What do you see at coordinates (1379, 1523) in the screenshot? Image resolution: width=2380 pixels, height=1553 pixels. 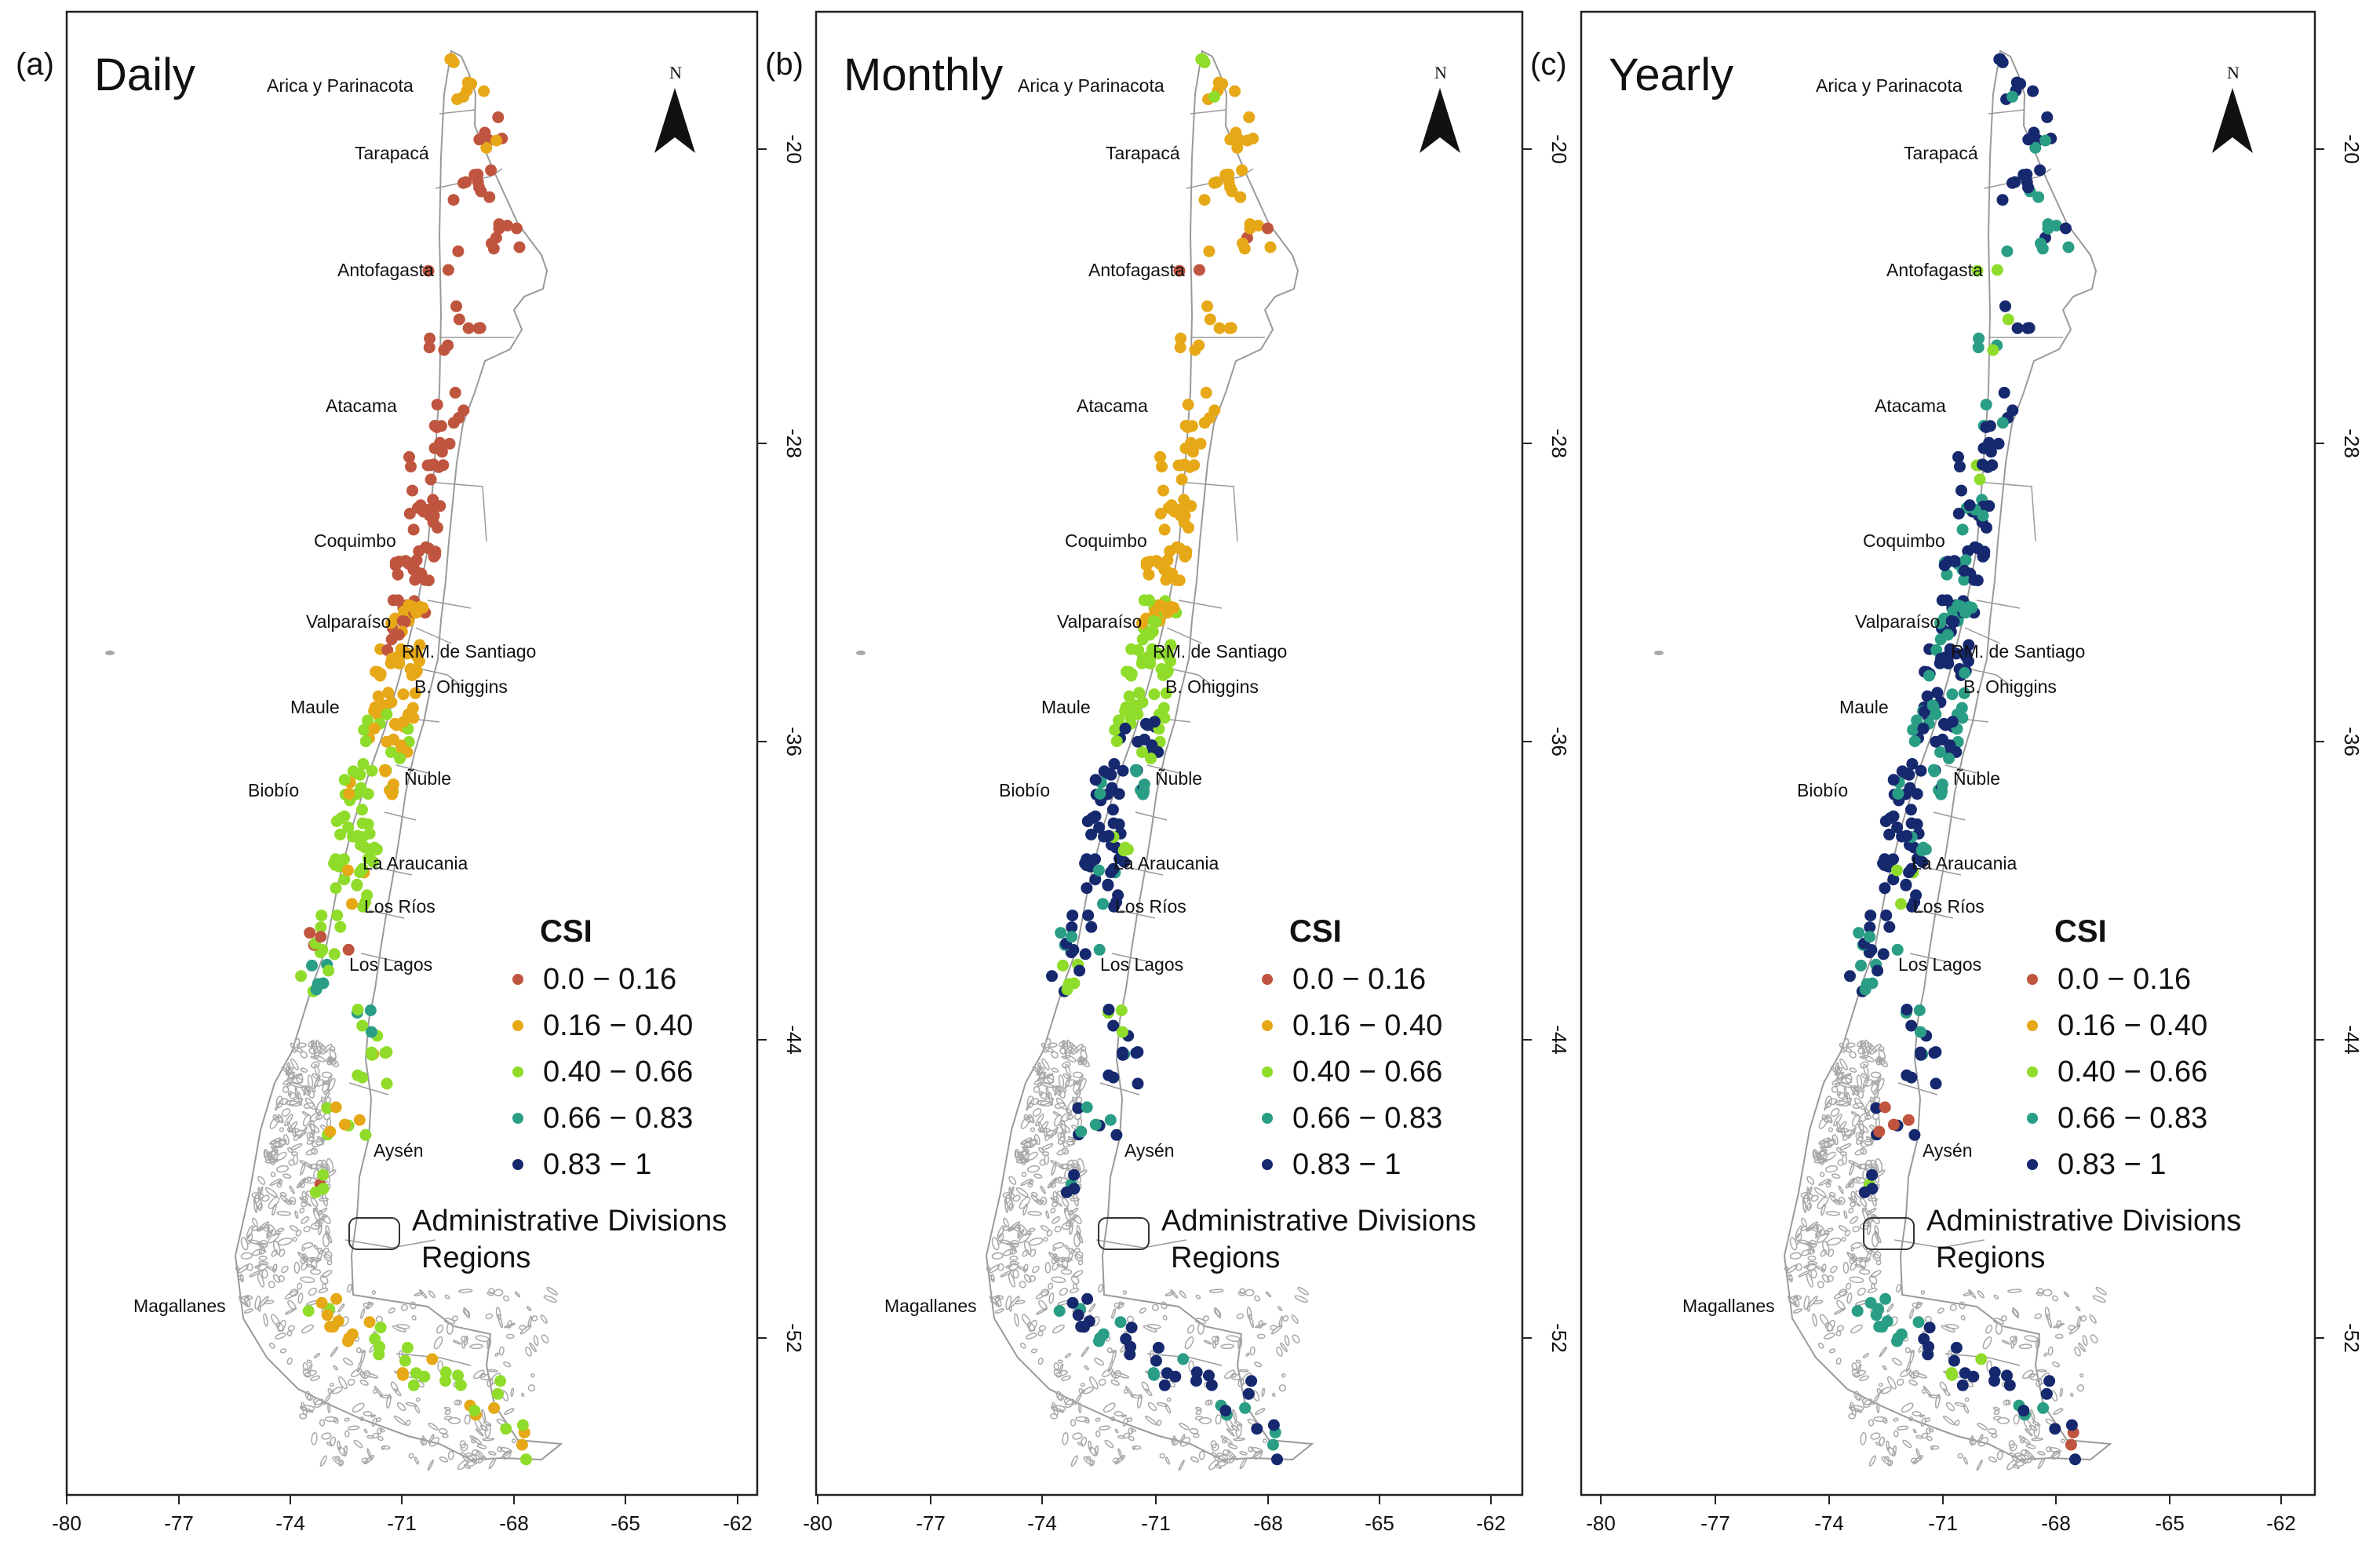 I see `x-tick-label: -65` at bounding box center [1379, 1523].